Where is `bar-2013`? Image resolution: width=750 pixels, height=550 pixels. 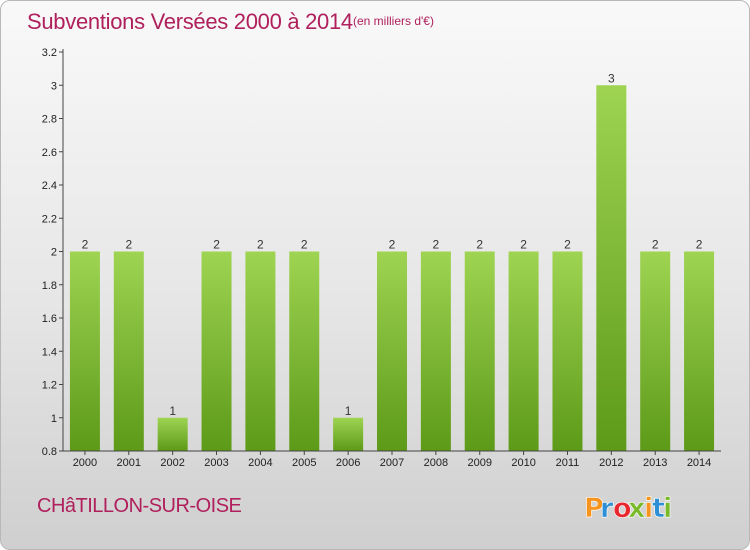
bar-2013 is located at coordinates (655, 351).